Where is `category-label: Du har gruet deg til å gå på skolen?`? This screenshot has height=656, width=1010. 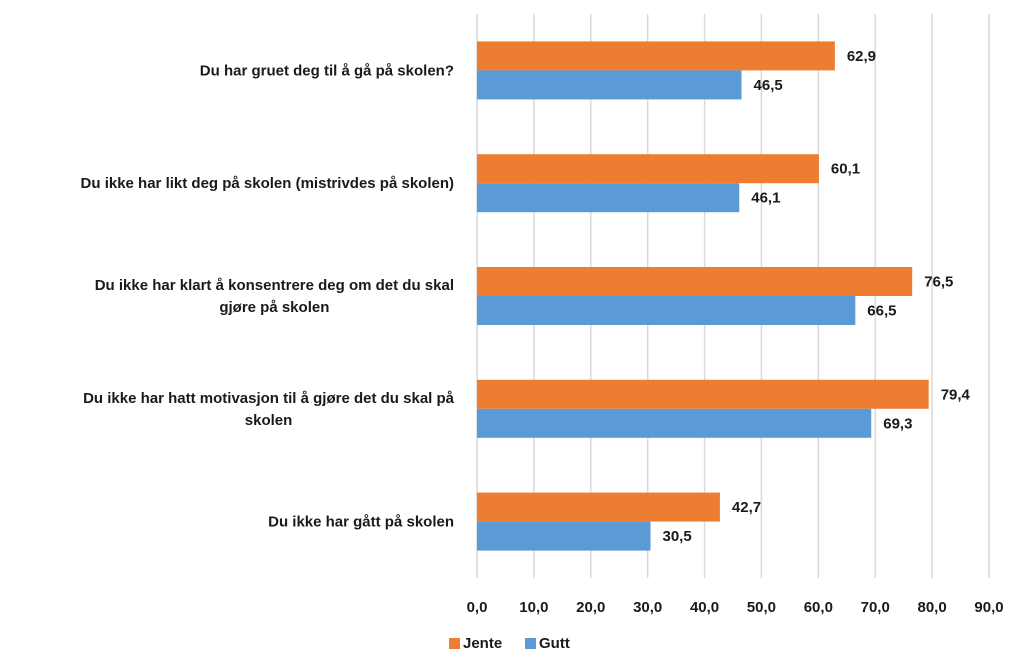 category-label: Du har gruet deg til å gå på skolen? is located at coordinates (327, 70).